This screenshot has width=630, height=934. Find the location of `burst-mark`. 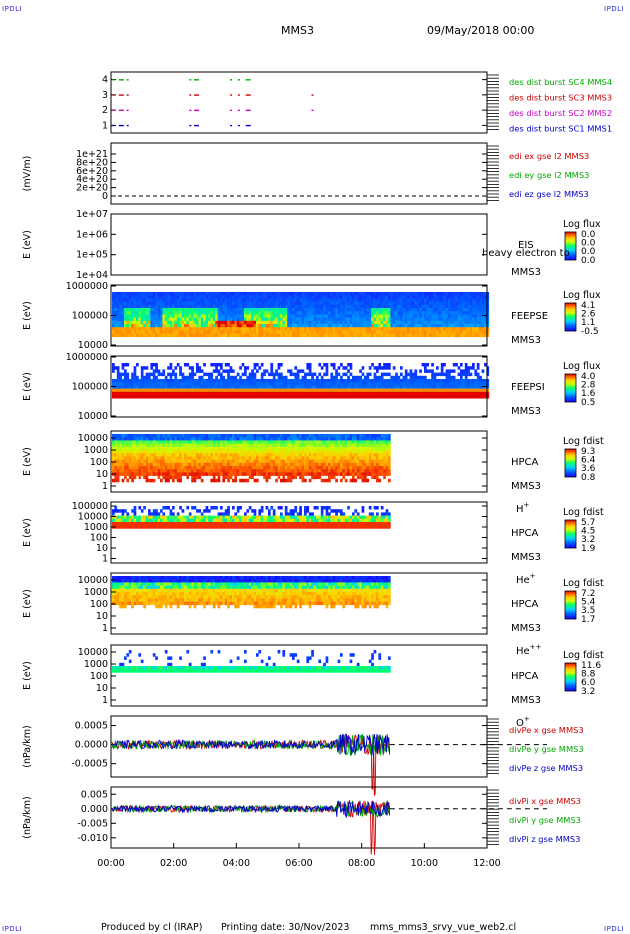

burst-mark is located at coordinates (231, 125).